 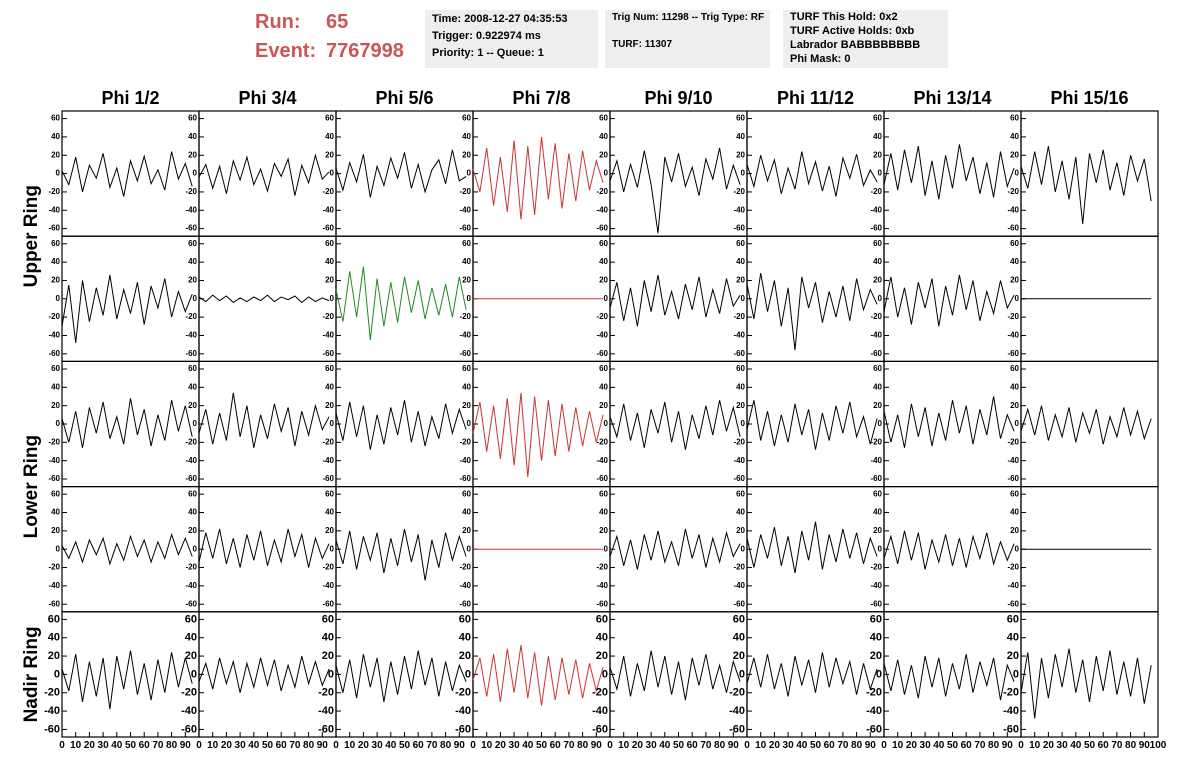 What do you see at coordinates (761, 745) in the screenshot?
I see `x-tick-label: 10` at bounding box center [761, 745].